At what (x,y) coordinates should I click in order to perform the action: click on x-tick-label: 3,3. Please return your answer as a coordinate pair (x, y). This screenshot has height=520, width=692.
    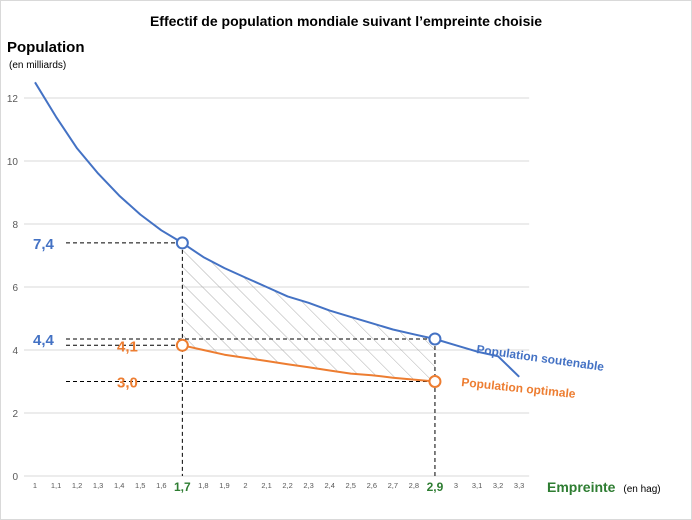
    Looking at the image, I should click on (519, 485).